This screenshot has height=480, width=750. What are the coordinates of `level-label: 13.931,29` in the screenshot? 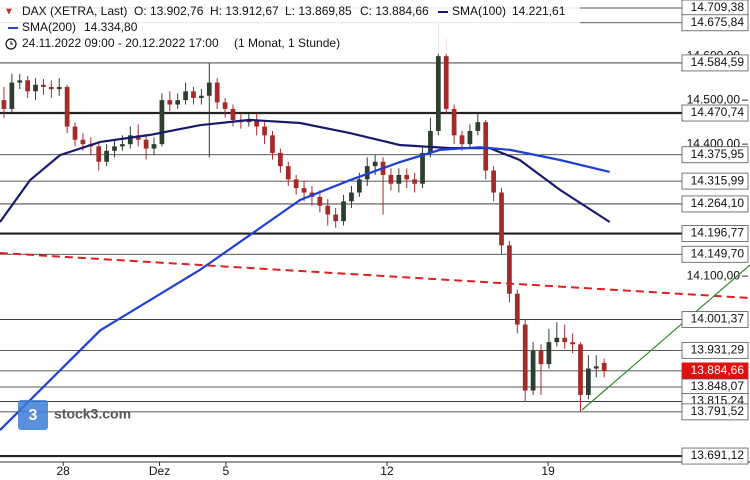 It's located at (718, 350).